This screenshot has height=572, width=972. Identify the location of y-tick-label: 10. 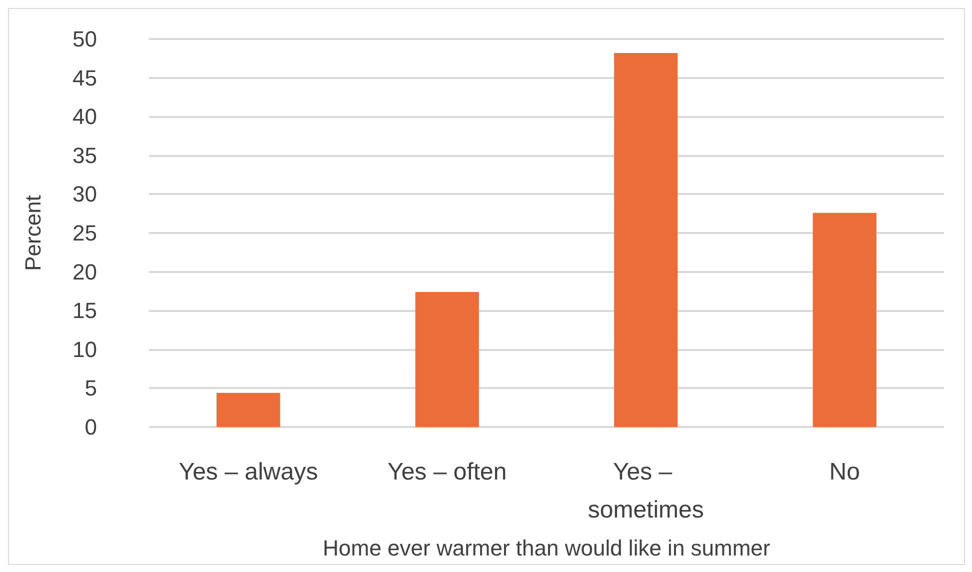
(84, 349).